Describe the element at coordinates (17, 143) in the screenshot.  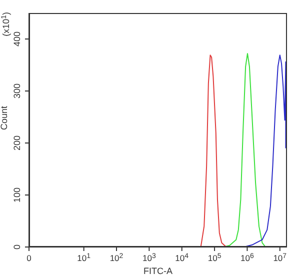
I see `y-tick-label: 200` at that location.